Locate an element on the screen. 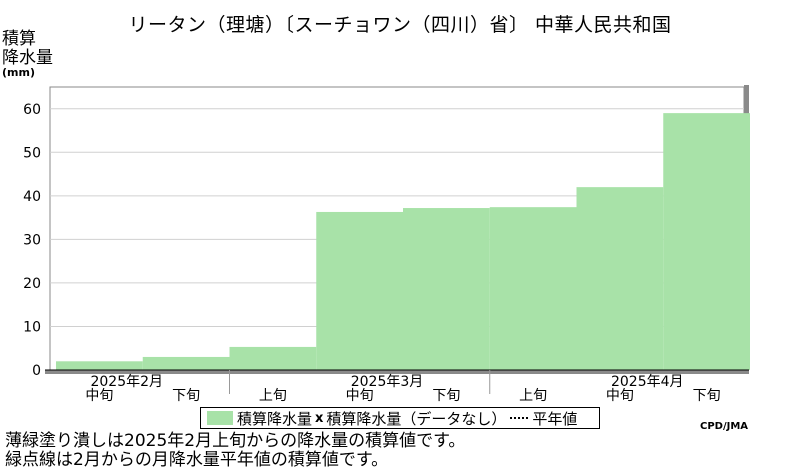  legend-x-marker: x is located at coordinates (319, 418).